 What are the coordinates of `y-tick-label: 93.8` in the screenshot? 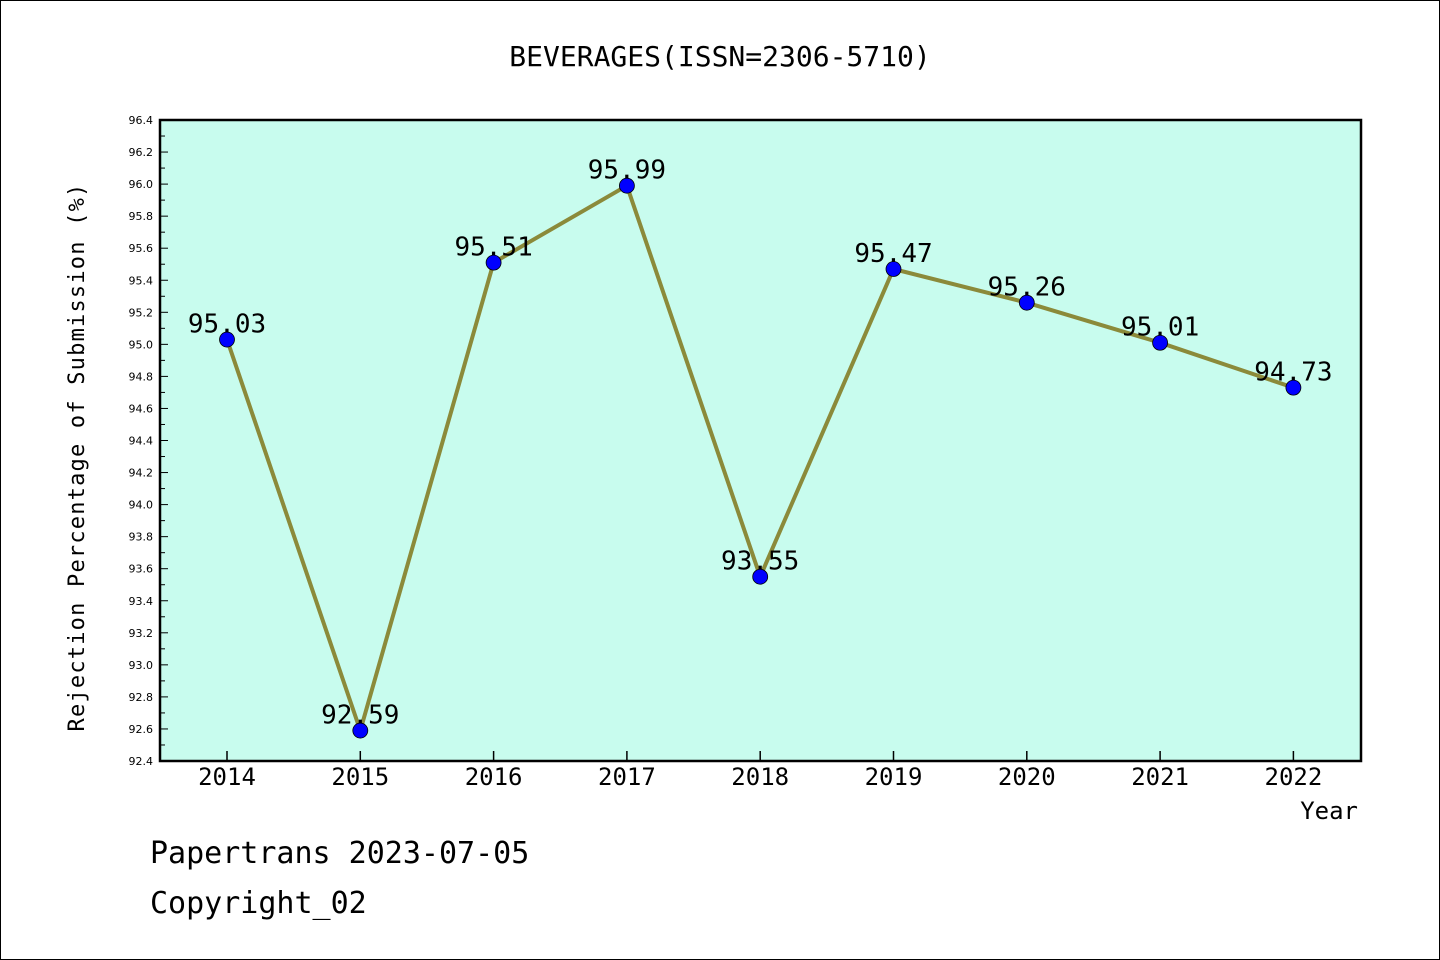 It's located at (141, 537).